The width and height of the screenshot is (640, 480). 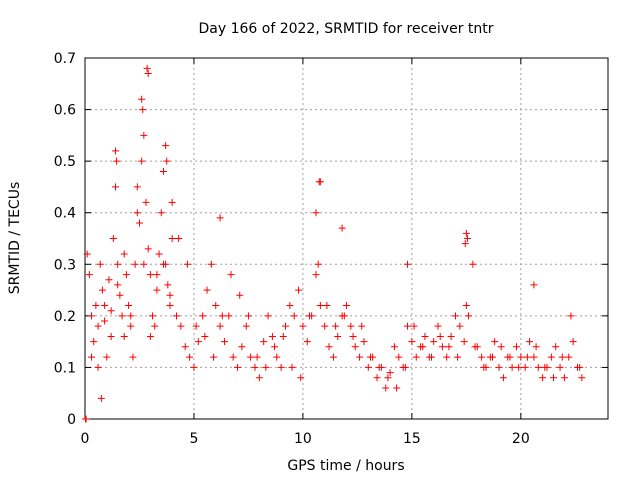 I want to click on x-tick-label: 20, so click(x=521, y=439).